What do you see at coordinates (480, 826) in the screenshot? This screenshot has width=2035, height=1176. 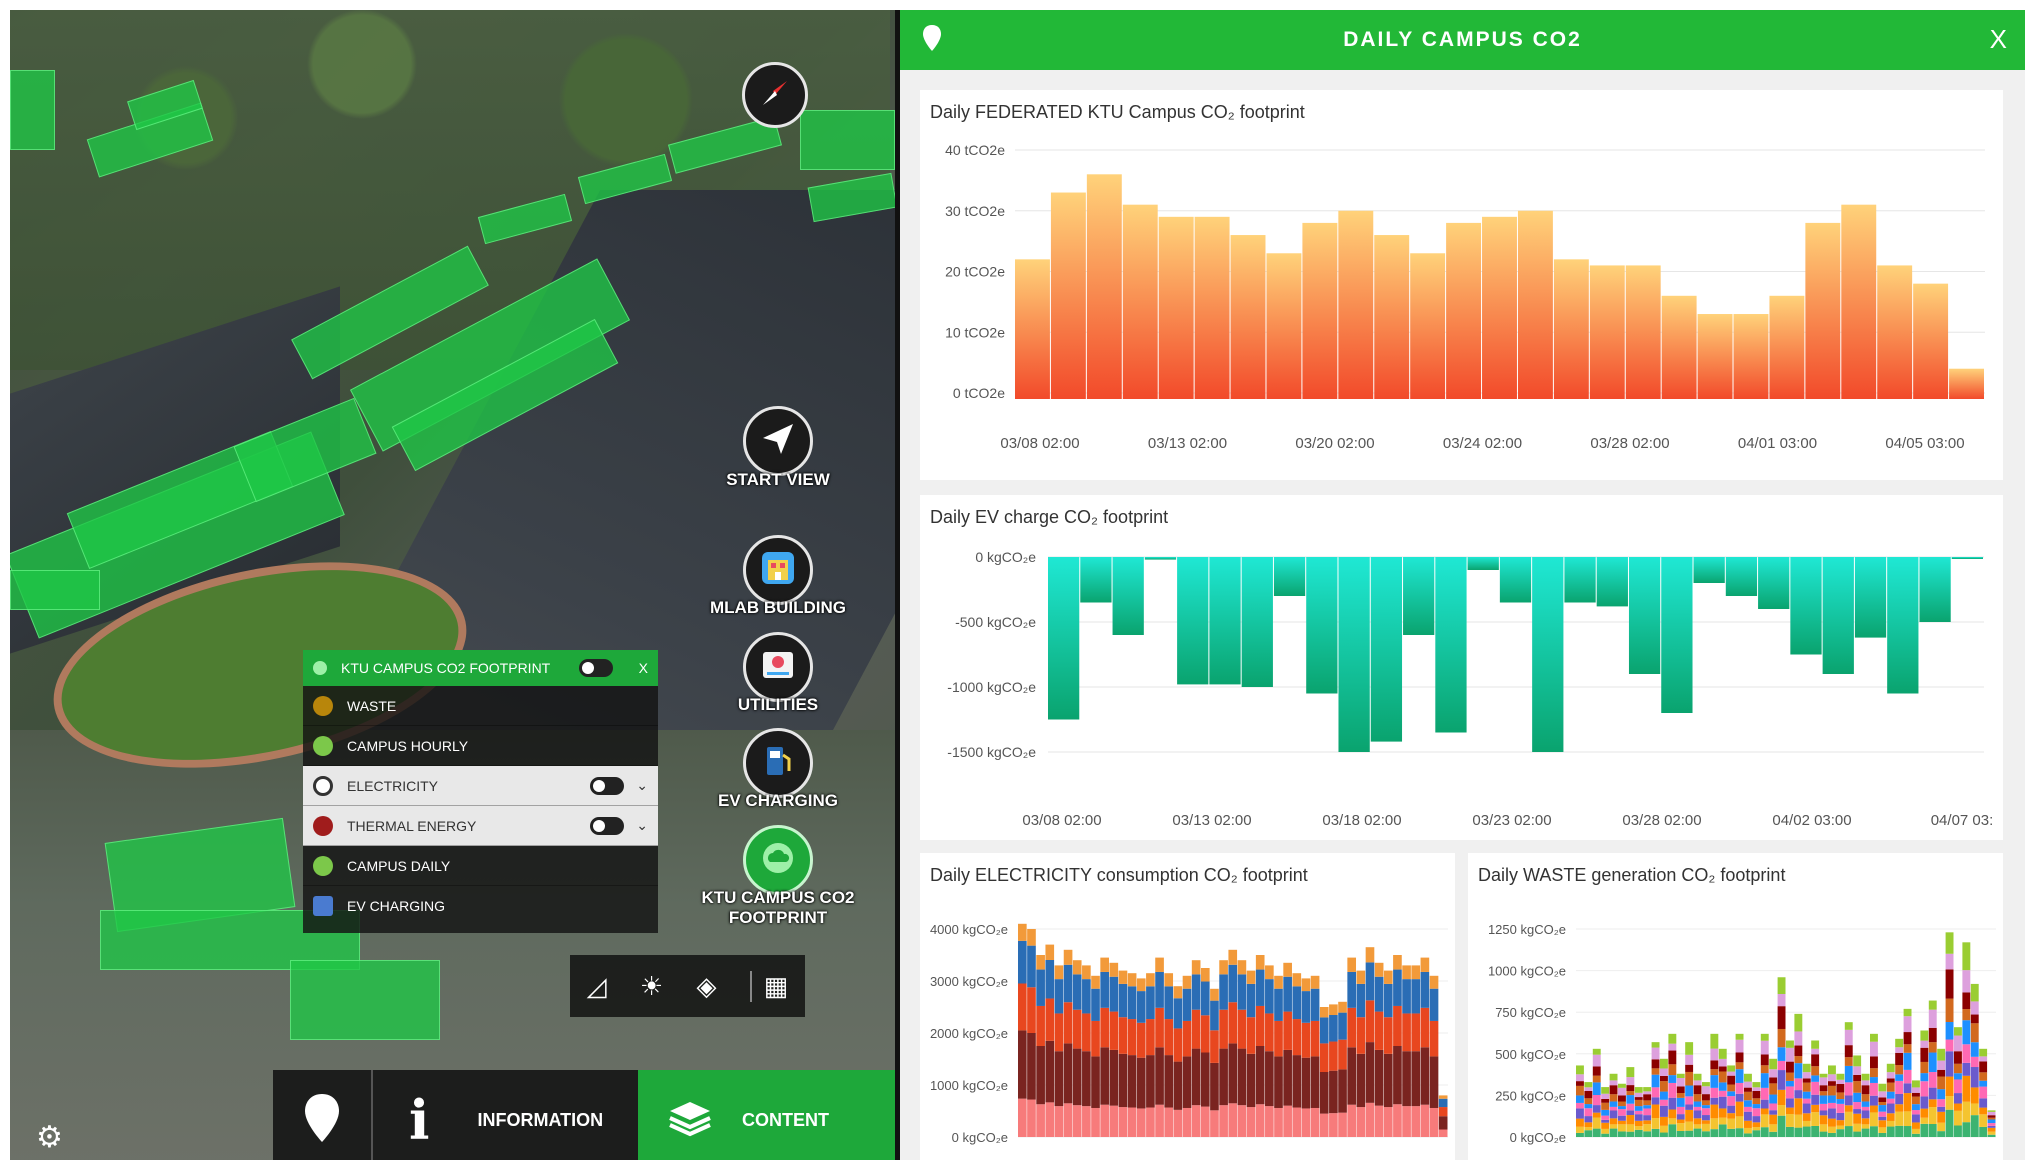 I see `layer-item-thermal-energy: THERMAL ENERGY ⌄` at bounding box center [480, 826].